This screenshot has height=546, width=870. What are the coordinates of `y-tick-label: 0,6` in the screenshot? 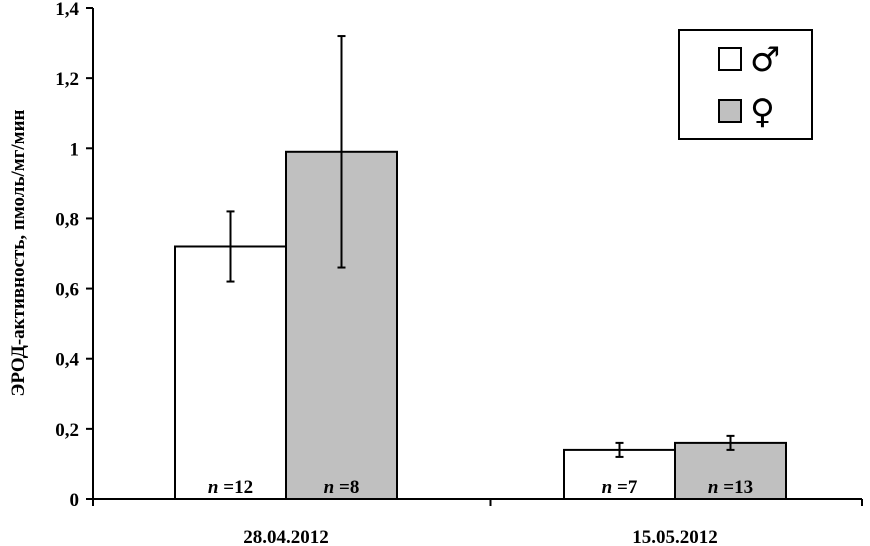 It's located at (67, 290).